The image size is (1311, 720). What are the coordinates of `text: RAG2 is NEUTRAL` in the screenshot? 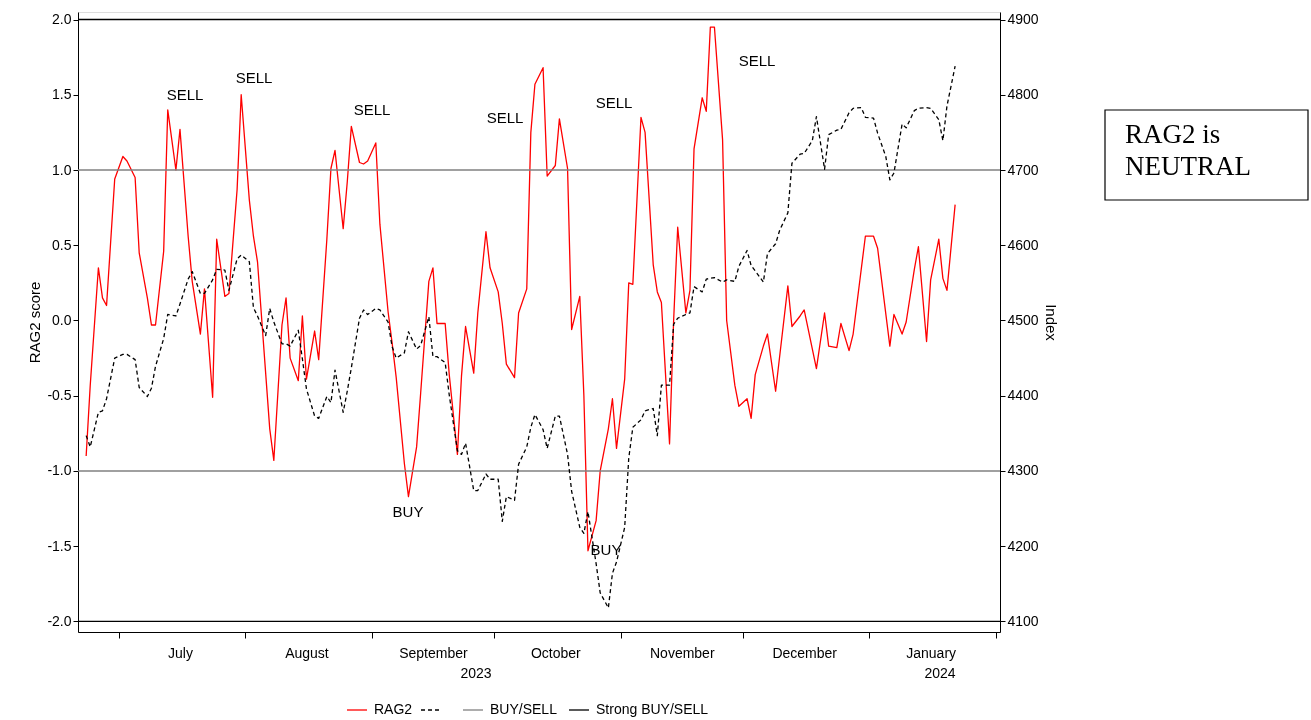 It's located at (1188, 150).